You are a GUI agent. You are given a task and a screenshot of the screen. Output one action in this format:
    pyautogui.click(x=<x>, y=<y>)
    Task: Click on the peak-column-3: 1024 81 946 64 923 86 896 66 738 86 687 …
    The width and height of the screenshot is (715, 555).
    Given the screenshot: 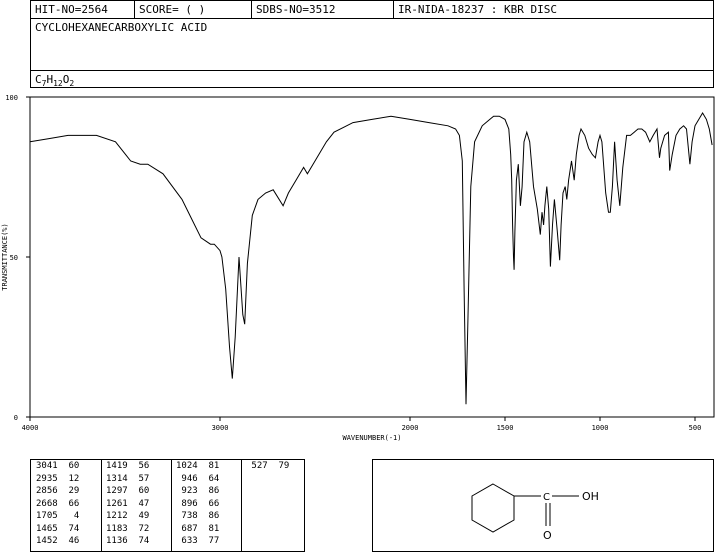 What is the action you would take?
    pyautogui.click(x=197, y=505)
    